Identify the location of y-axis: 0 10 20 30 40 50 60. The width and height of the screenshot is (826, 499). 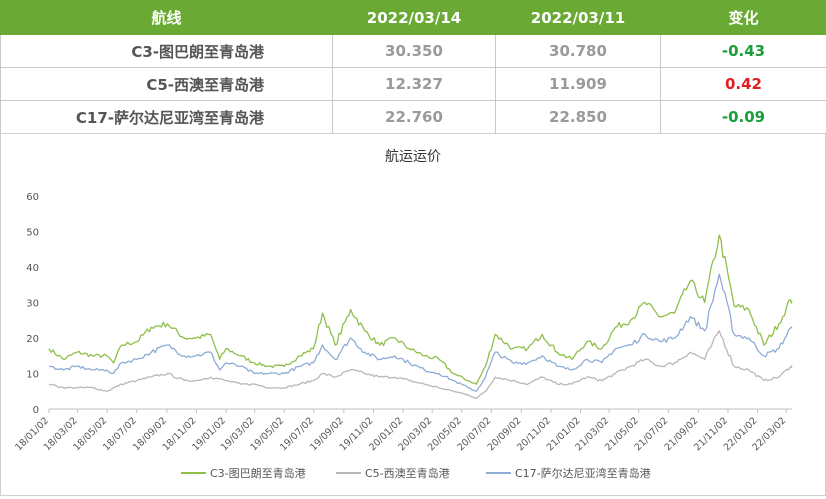
(32, 304).